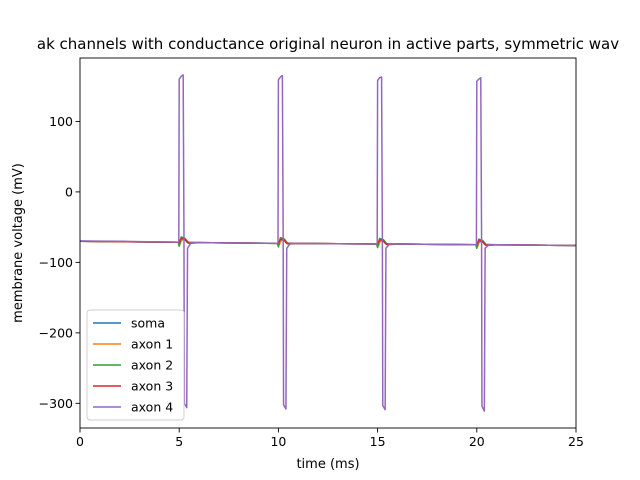 The height and width of the screenshot is (480, 640). Describe the element at coordinates (576, 441) in the screenshot. I see `x-tick-label: 25` at that location.